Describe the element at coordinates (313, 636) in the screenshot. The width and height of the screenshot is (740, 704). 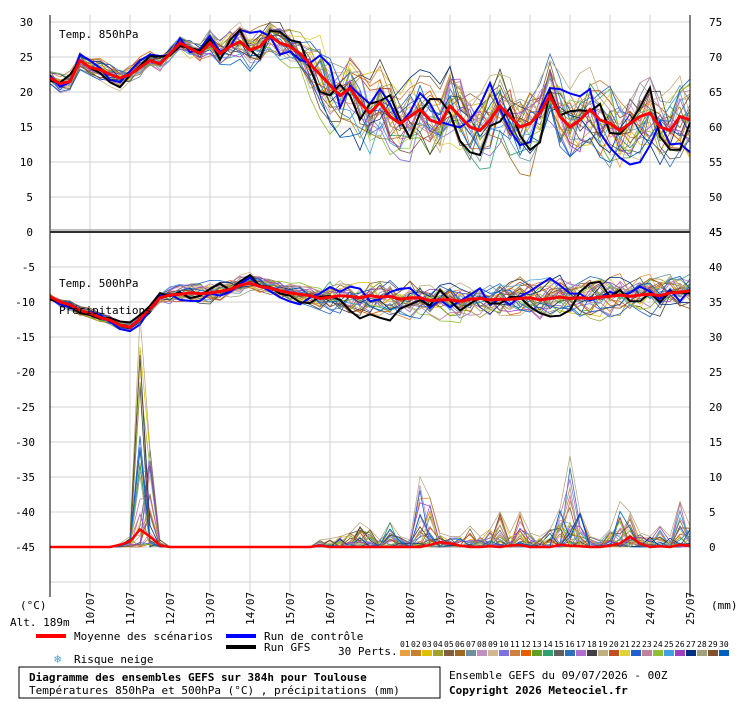
I see `legend-control-label: Run de contrôle` at that location.